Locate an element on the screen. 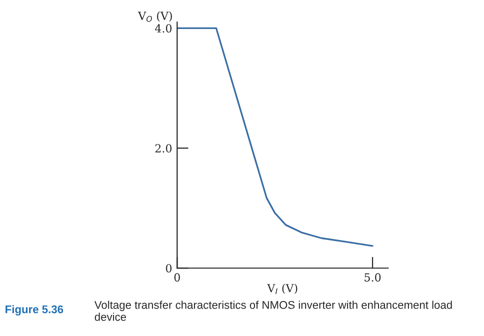 The width and height of the screenshot is (484, 336). y-axis-title: V$_{O}$ (V) is located at coordinates (155, 16).